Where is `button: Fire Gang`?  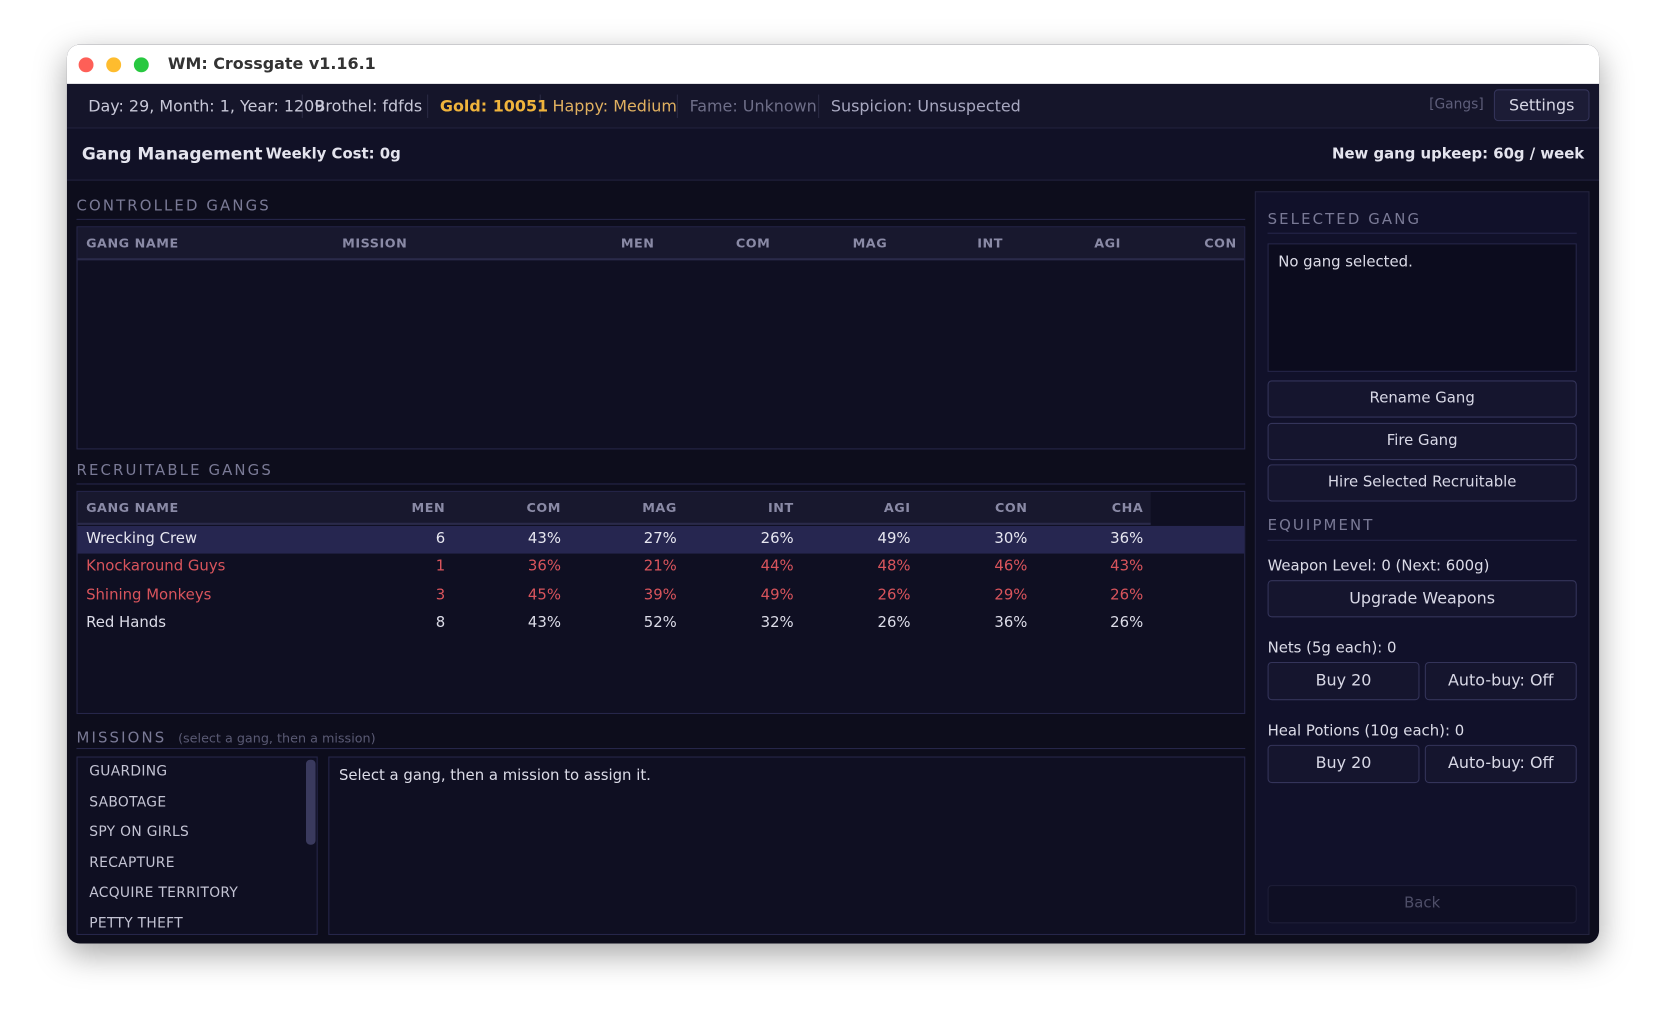
button: Fire Gang is located at coordinates (1422, 441).